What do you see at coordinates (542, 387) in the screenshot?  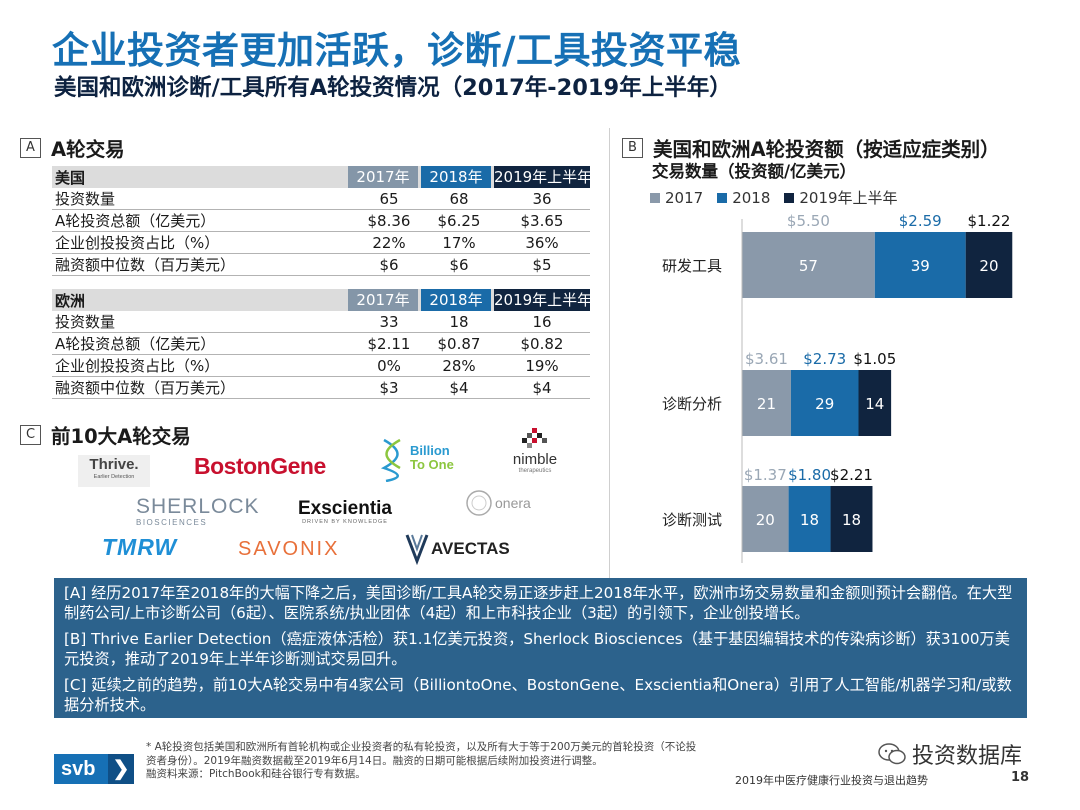 I see `cell-2019h1: $4` at bounding box center [542, 387].